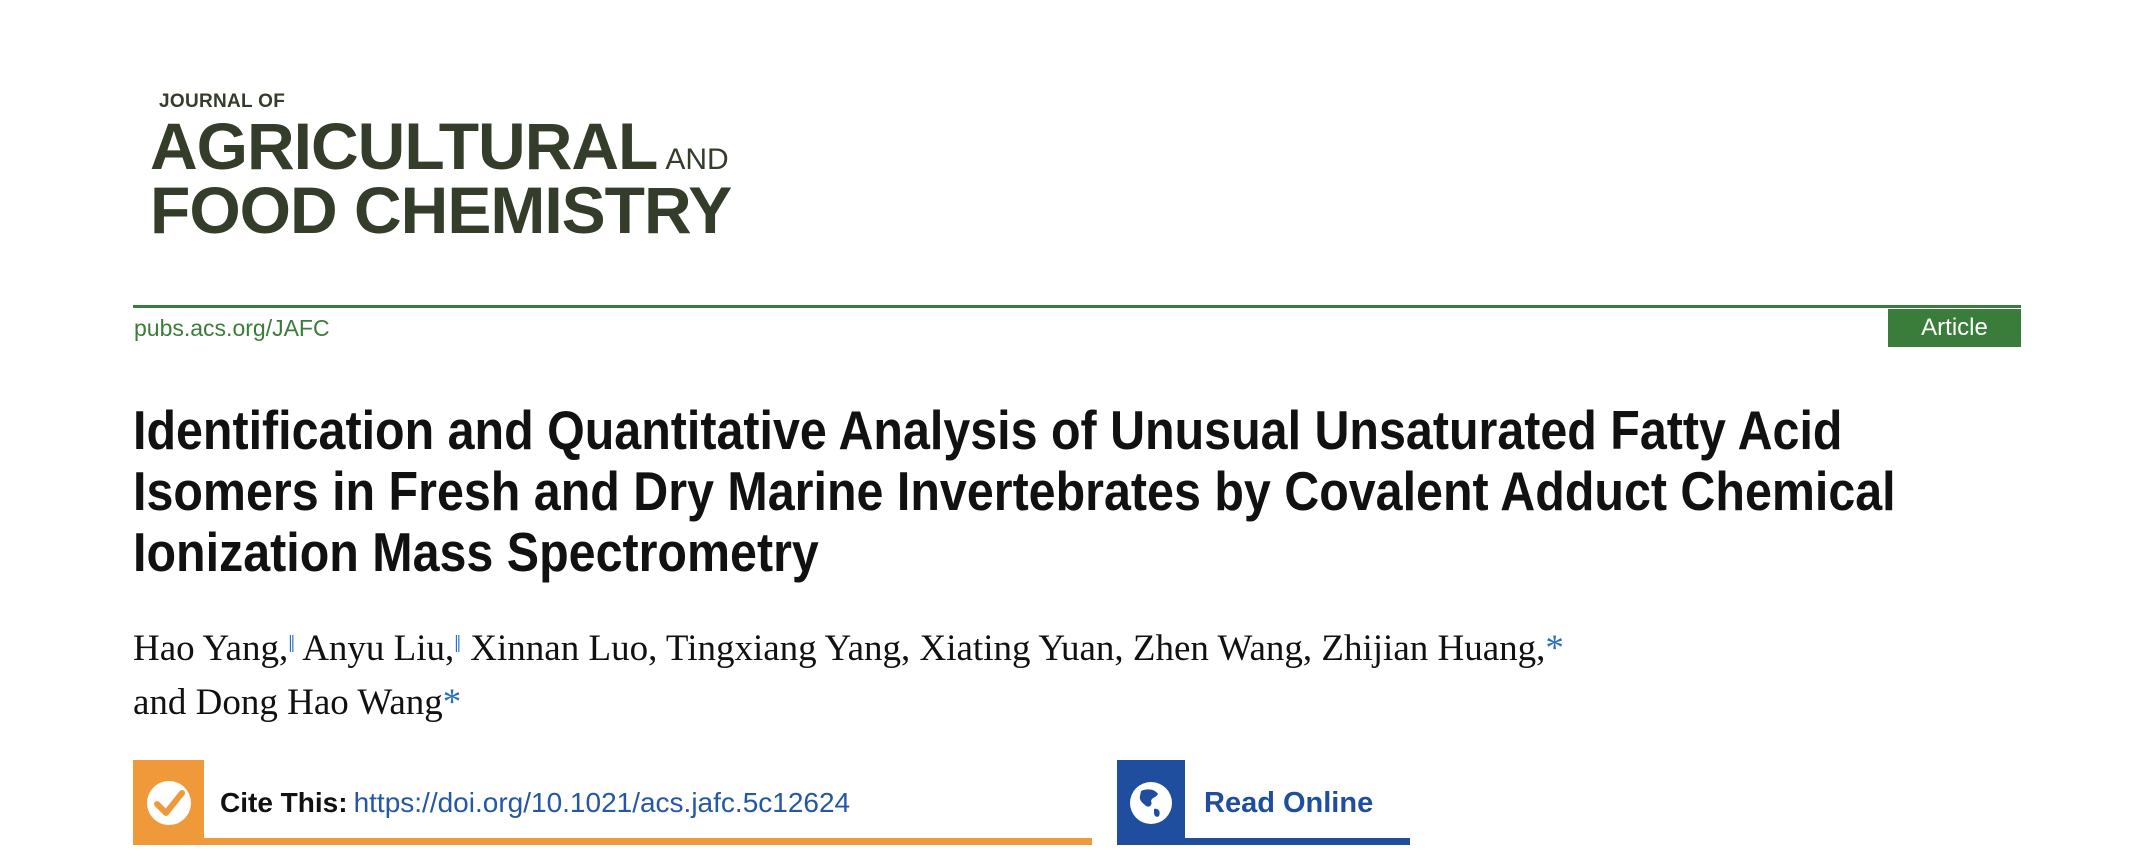 This screenshot has height=861, width=2136. I want to click on doi-link: https://doi.org/10.1021/acs.jafc.5c12624, so click(602, 802).